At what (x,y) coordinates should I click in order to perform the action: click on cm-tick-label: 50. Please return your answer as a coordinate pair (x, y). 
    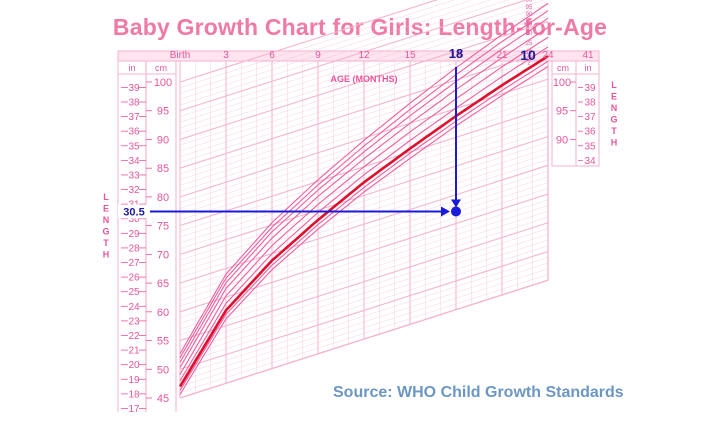
    Looking at the image, I should click on (163, 370).